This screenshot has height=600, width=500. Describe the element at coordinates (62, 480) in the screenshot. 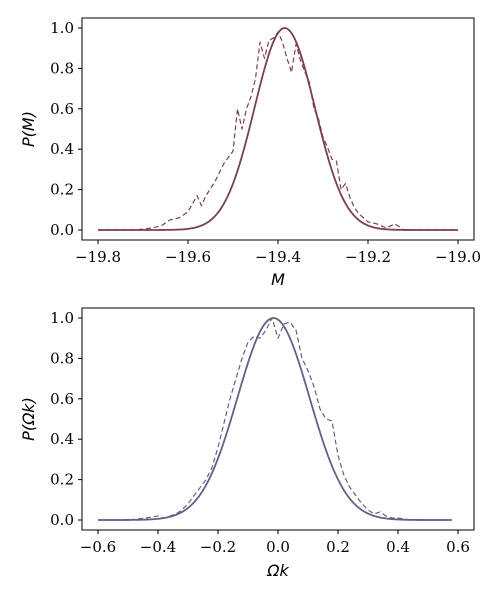

I see `bottom-y-tick-label: 0.2` at that location.